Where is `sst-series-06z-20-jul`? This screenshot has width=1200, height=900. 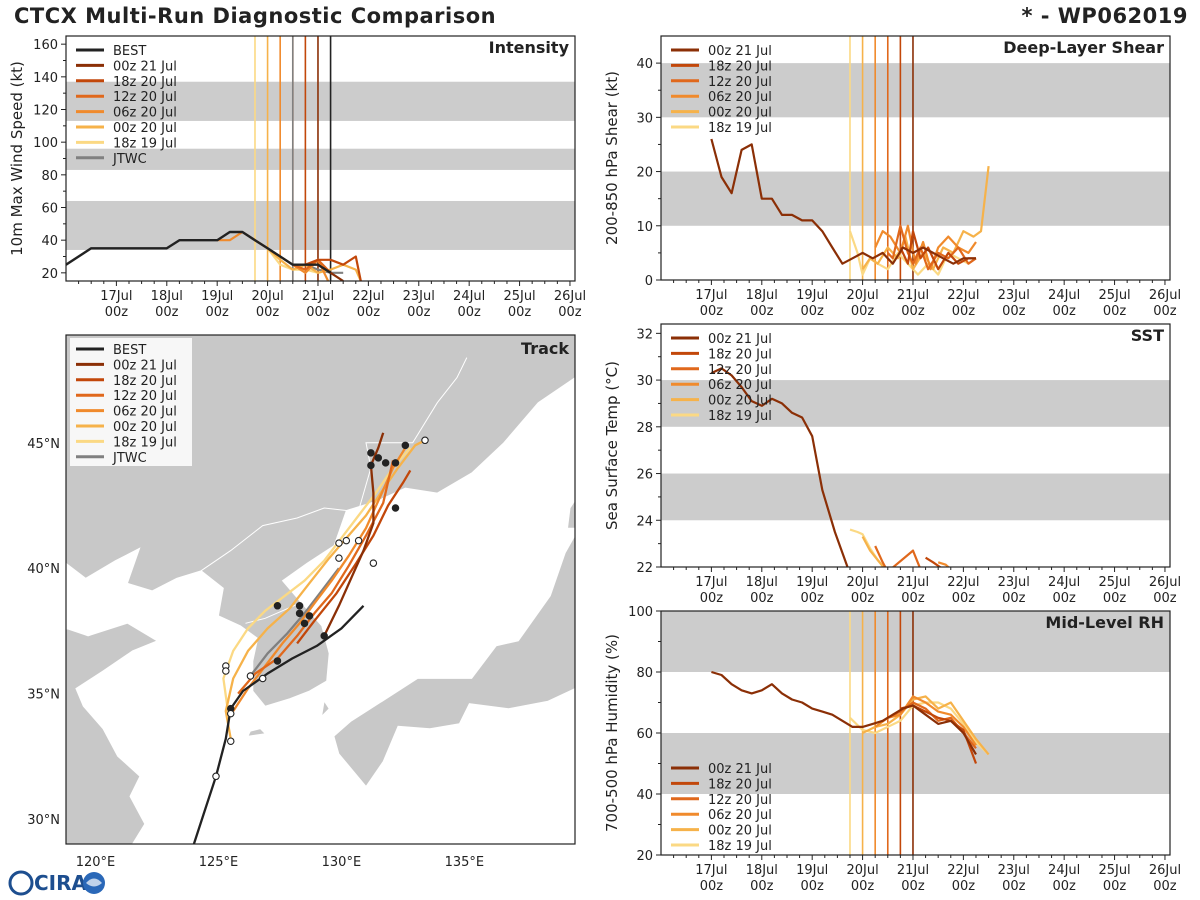
sst-series-06z-20-jul is located at coordinates (943, 564).